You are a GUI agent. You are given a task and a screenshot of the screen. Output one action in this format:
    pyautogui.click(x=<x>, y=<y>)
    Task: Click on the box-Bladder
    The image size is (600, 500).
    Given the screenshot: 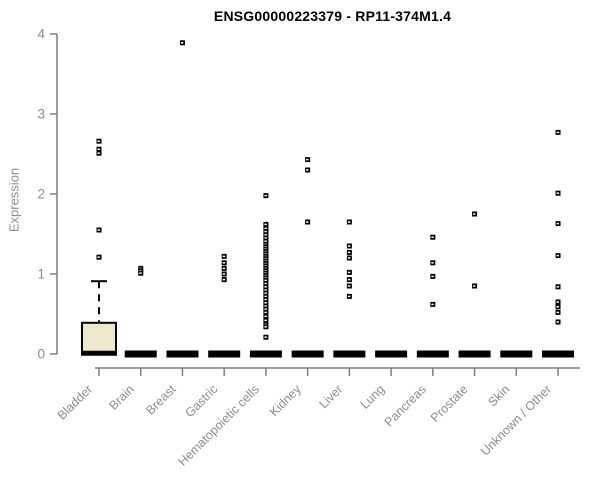 What is the action you would take?
    pyautogui.click(x=99, y=338)
    